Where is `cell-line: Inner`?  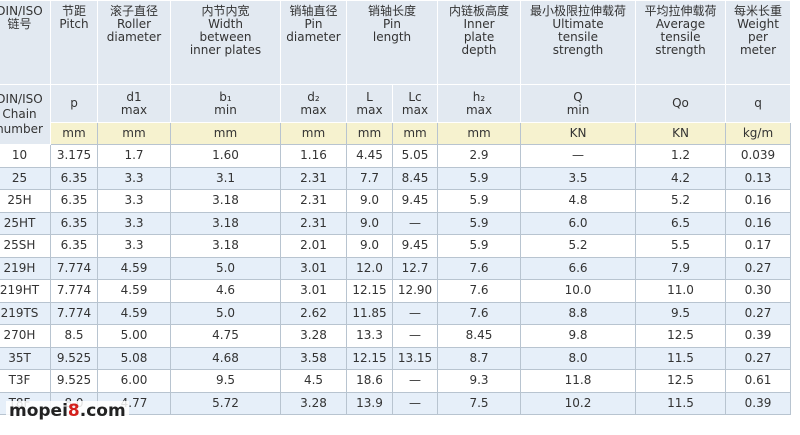 cell-line: Inner is located at coordinates (479, 24).